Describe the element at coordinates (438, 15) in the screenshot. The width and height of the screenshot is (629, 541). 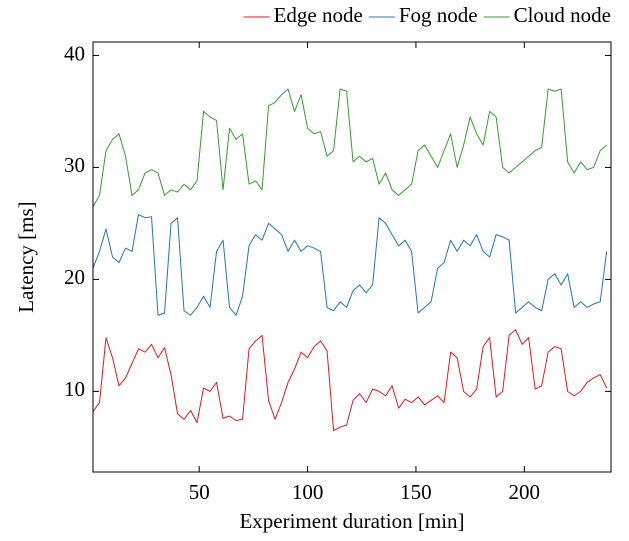
I see `legend-label: Fog node` at that location.